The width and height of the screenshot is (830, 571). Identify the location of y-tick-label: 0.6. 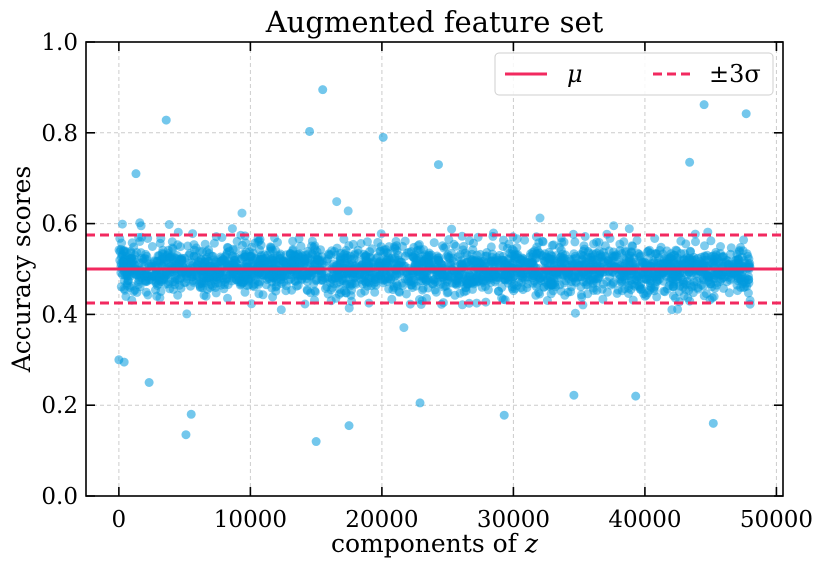
(59, 225).